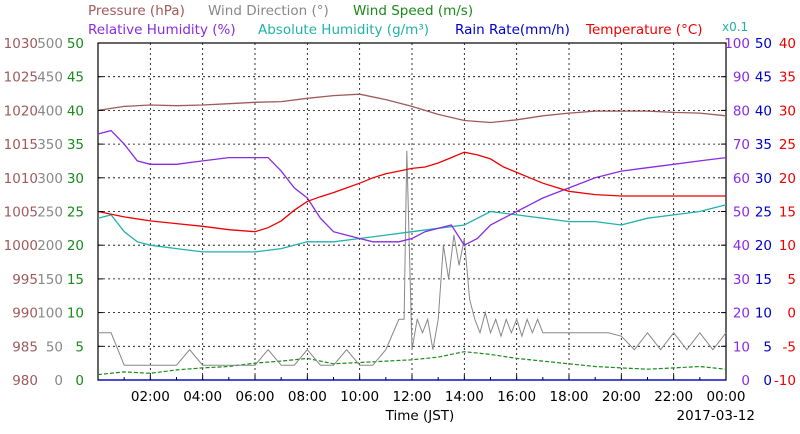 This screenshot has height=434, width=800. Describe the element at coordinates (75, 179) in the screenshot. I see `wind-speed-tick-label: 30` at that location.